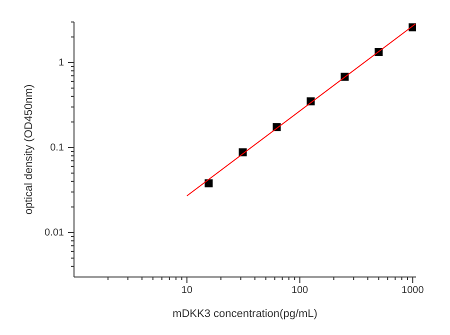 This screenshot has height=335, width=450. What do you see at coordinates (57, 148) in the screenshot?
I see `y-tick-label: 0.1` at bounding box center [57, 148].